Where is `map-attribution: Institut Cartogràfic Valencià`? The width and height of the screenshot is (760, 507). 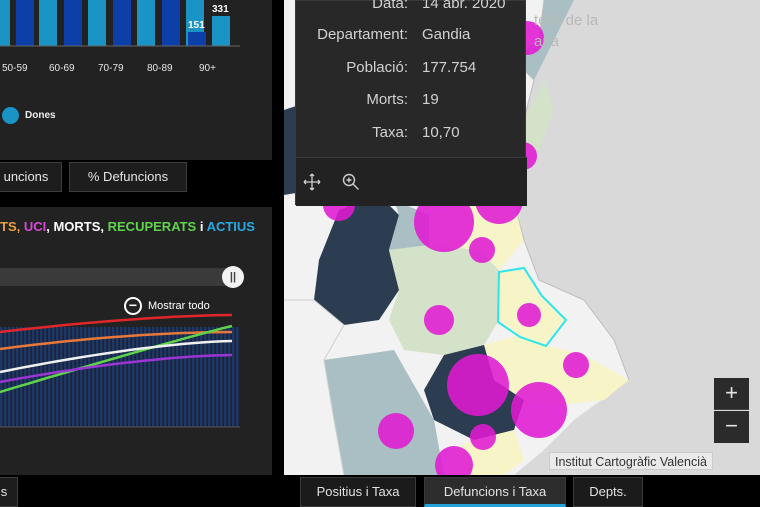
map-attribution: Institut Cartogràfic Valencià is located at coordinates (631, 461).